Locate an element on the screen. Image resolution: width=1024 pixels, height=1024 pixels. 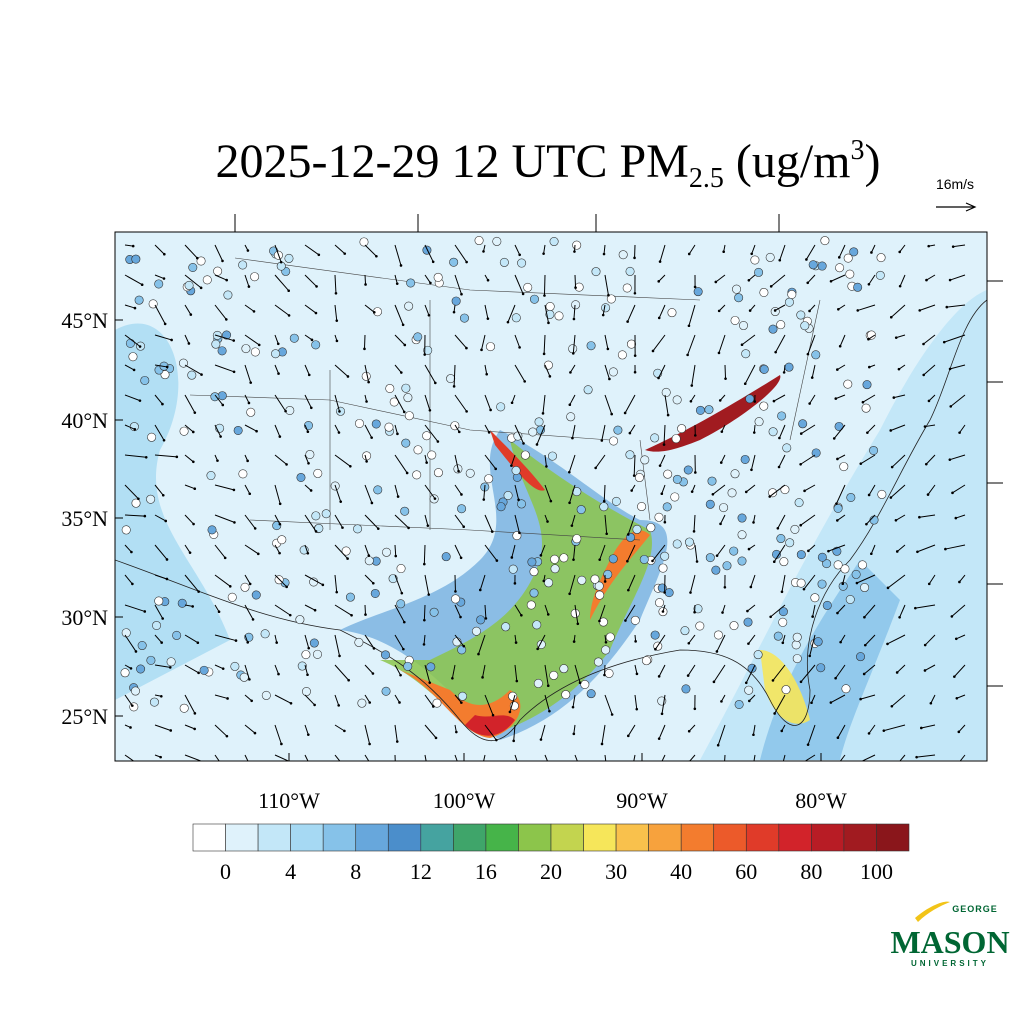
colorbar-box is located at coordinates (307, 837).